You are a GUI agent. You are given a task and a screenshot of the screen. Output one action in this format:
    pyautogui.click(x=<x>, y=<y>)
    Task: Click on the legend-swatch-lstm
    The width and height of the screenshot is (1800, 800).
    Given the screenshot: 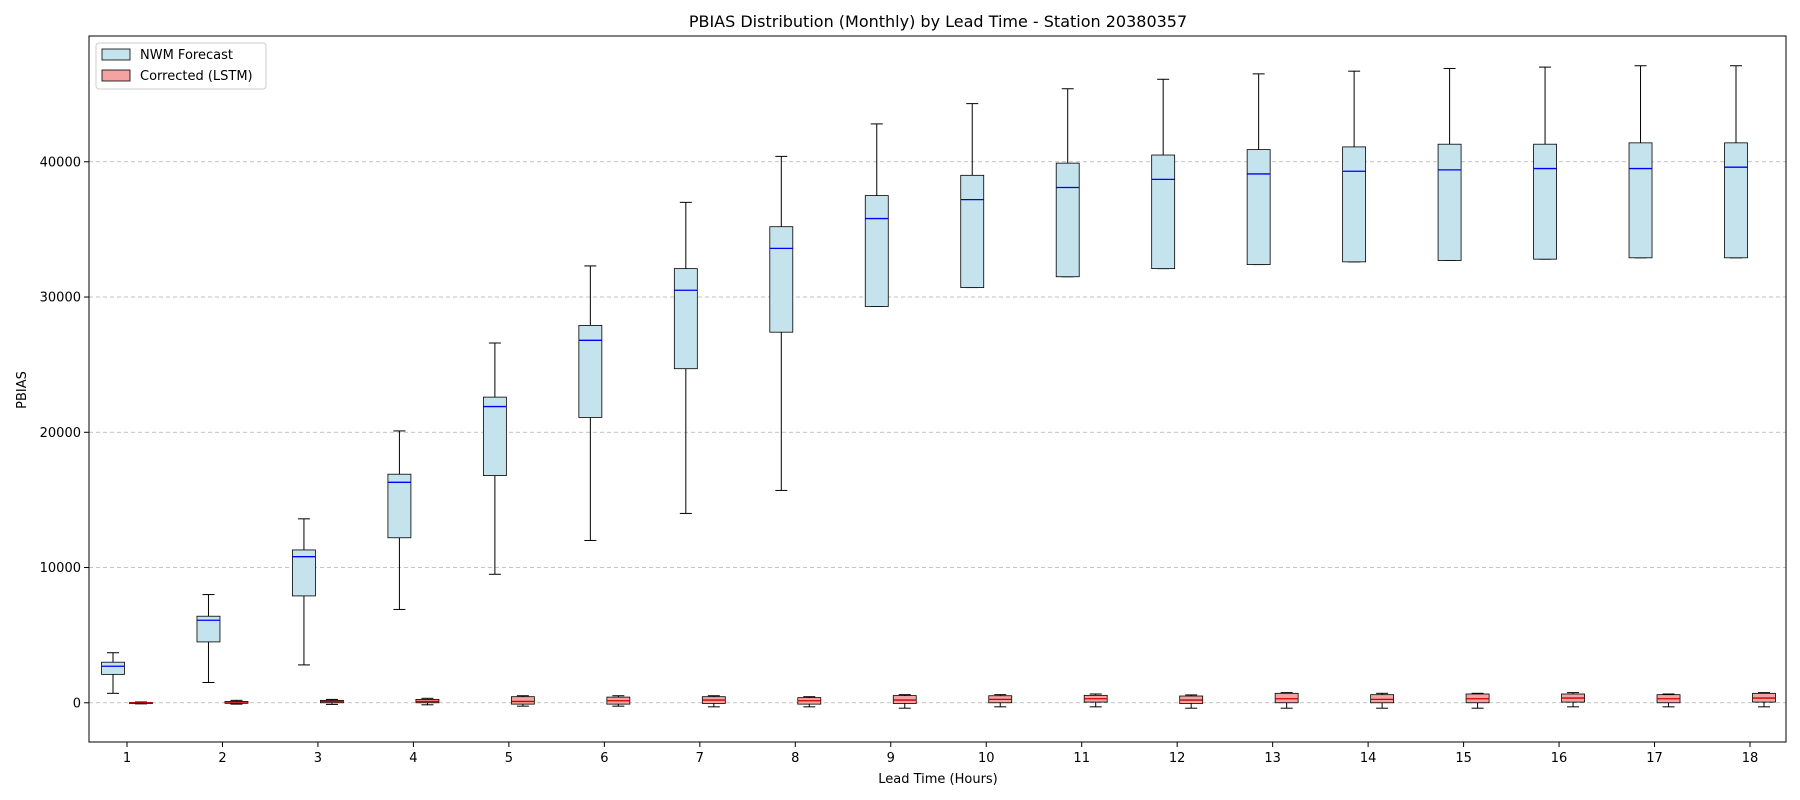 What is the action you would take?
    pyautogui.click(x=116, y=75)
    